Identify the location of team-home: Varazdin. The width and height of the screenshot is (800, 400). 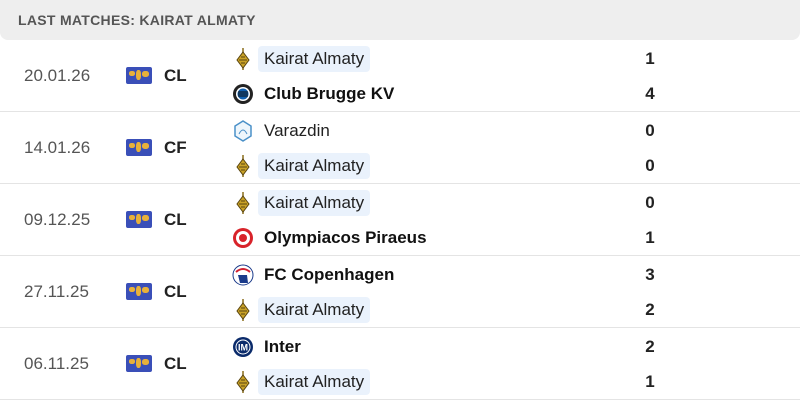
(284, 131).